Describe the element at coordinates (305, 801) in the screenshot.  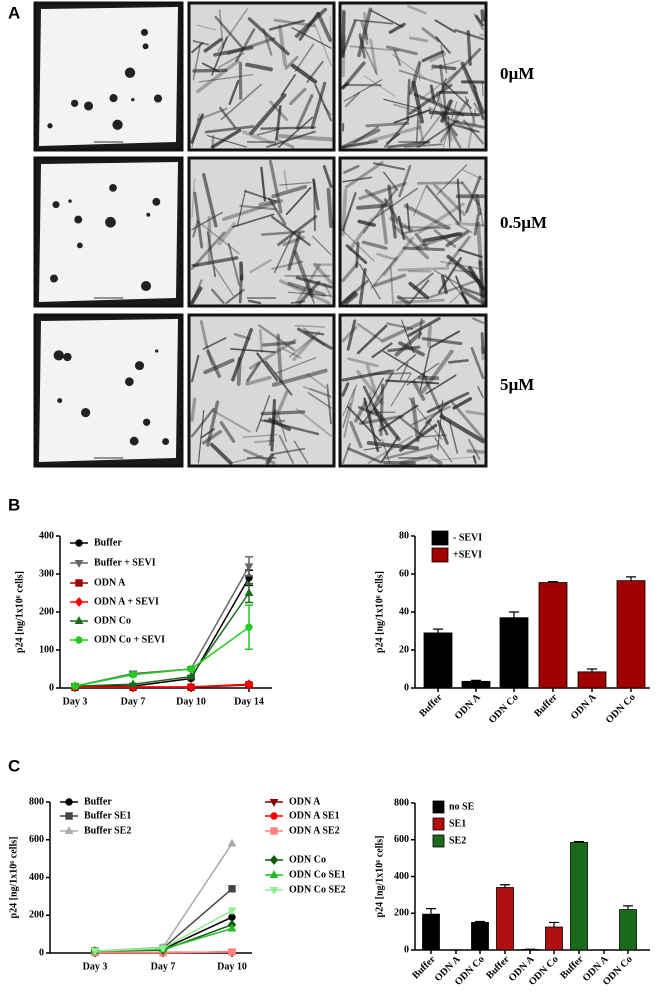
I see `legend-label: ODN A` at that location.